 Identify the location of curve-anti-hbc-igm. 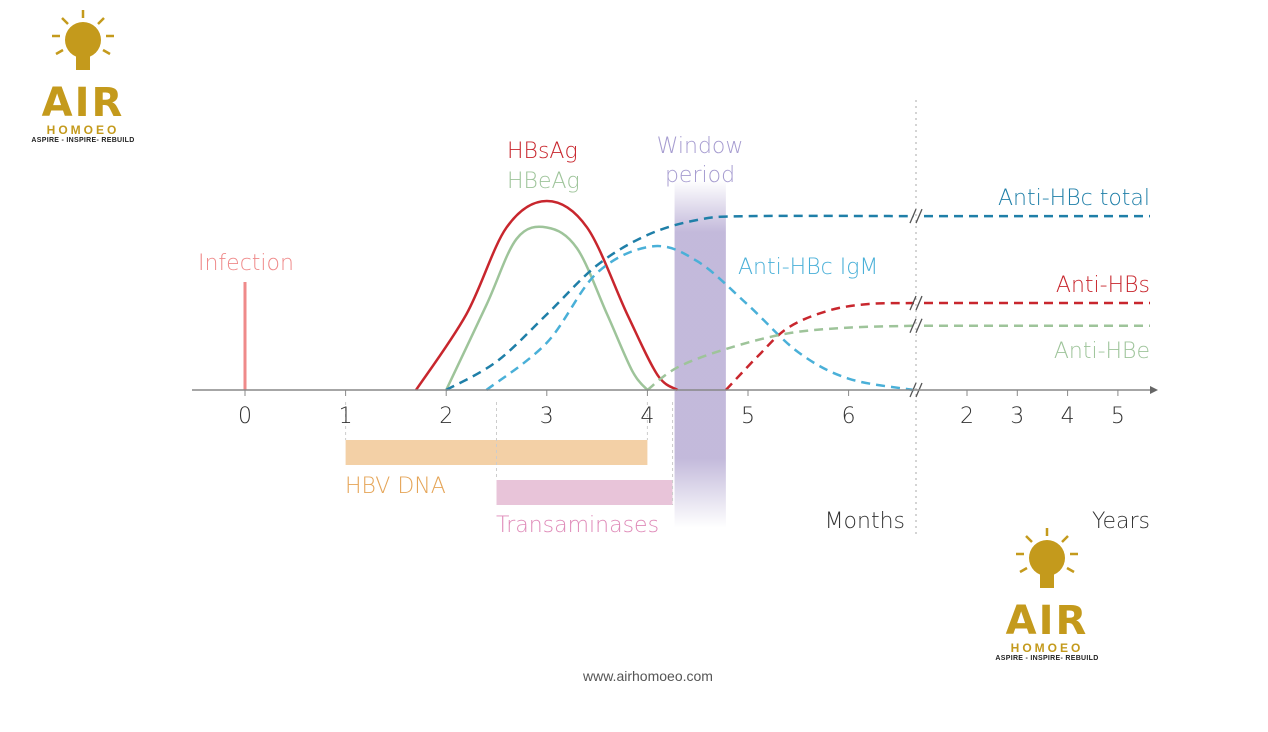
(700, 318).